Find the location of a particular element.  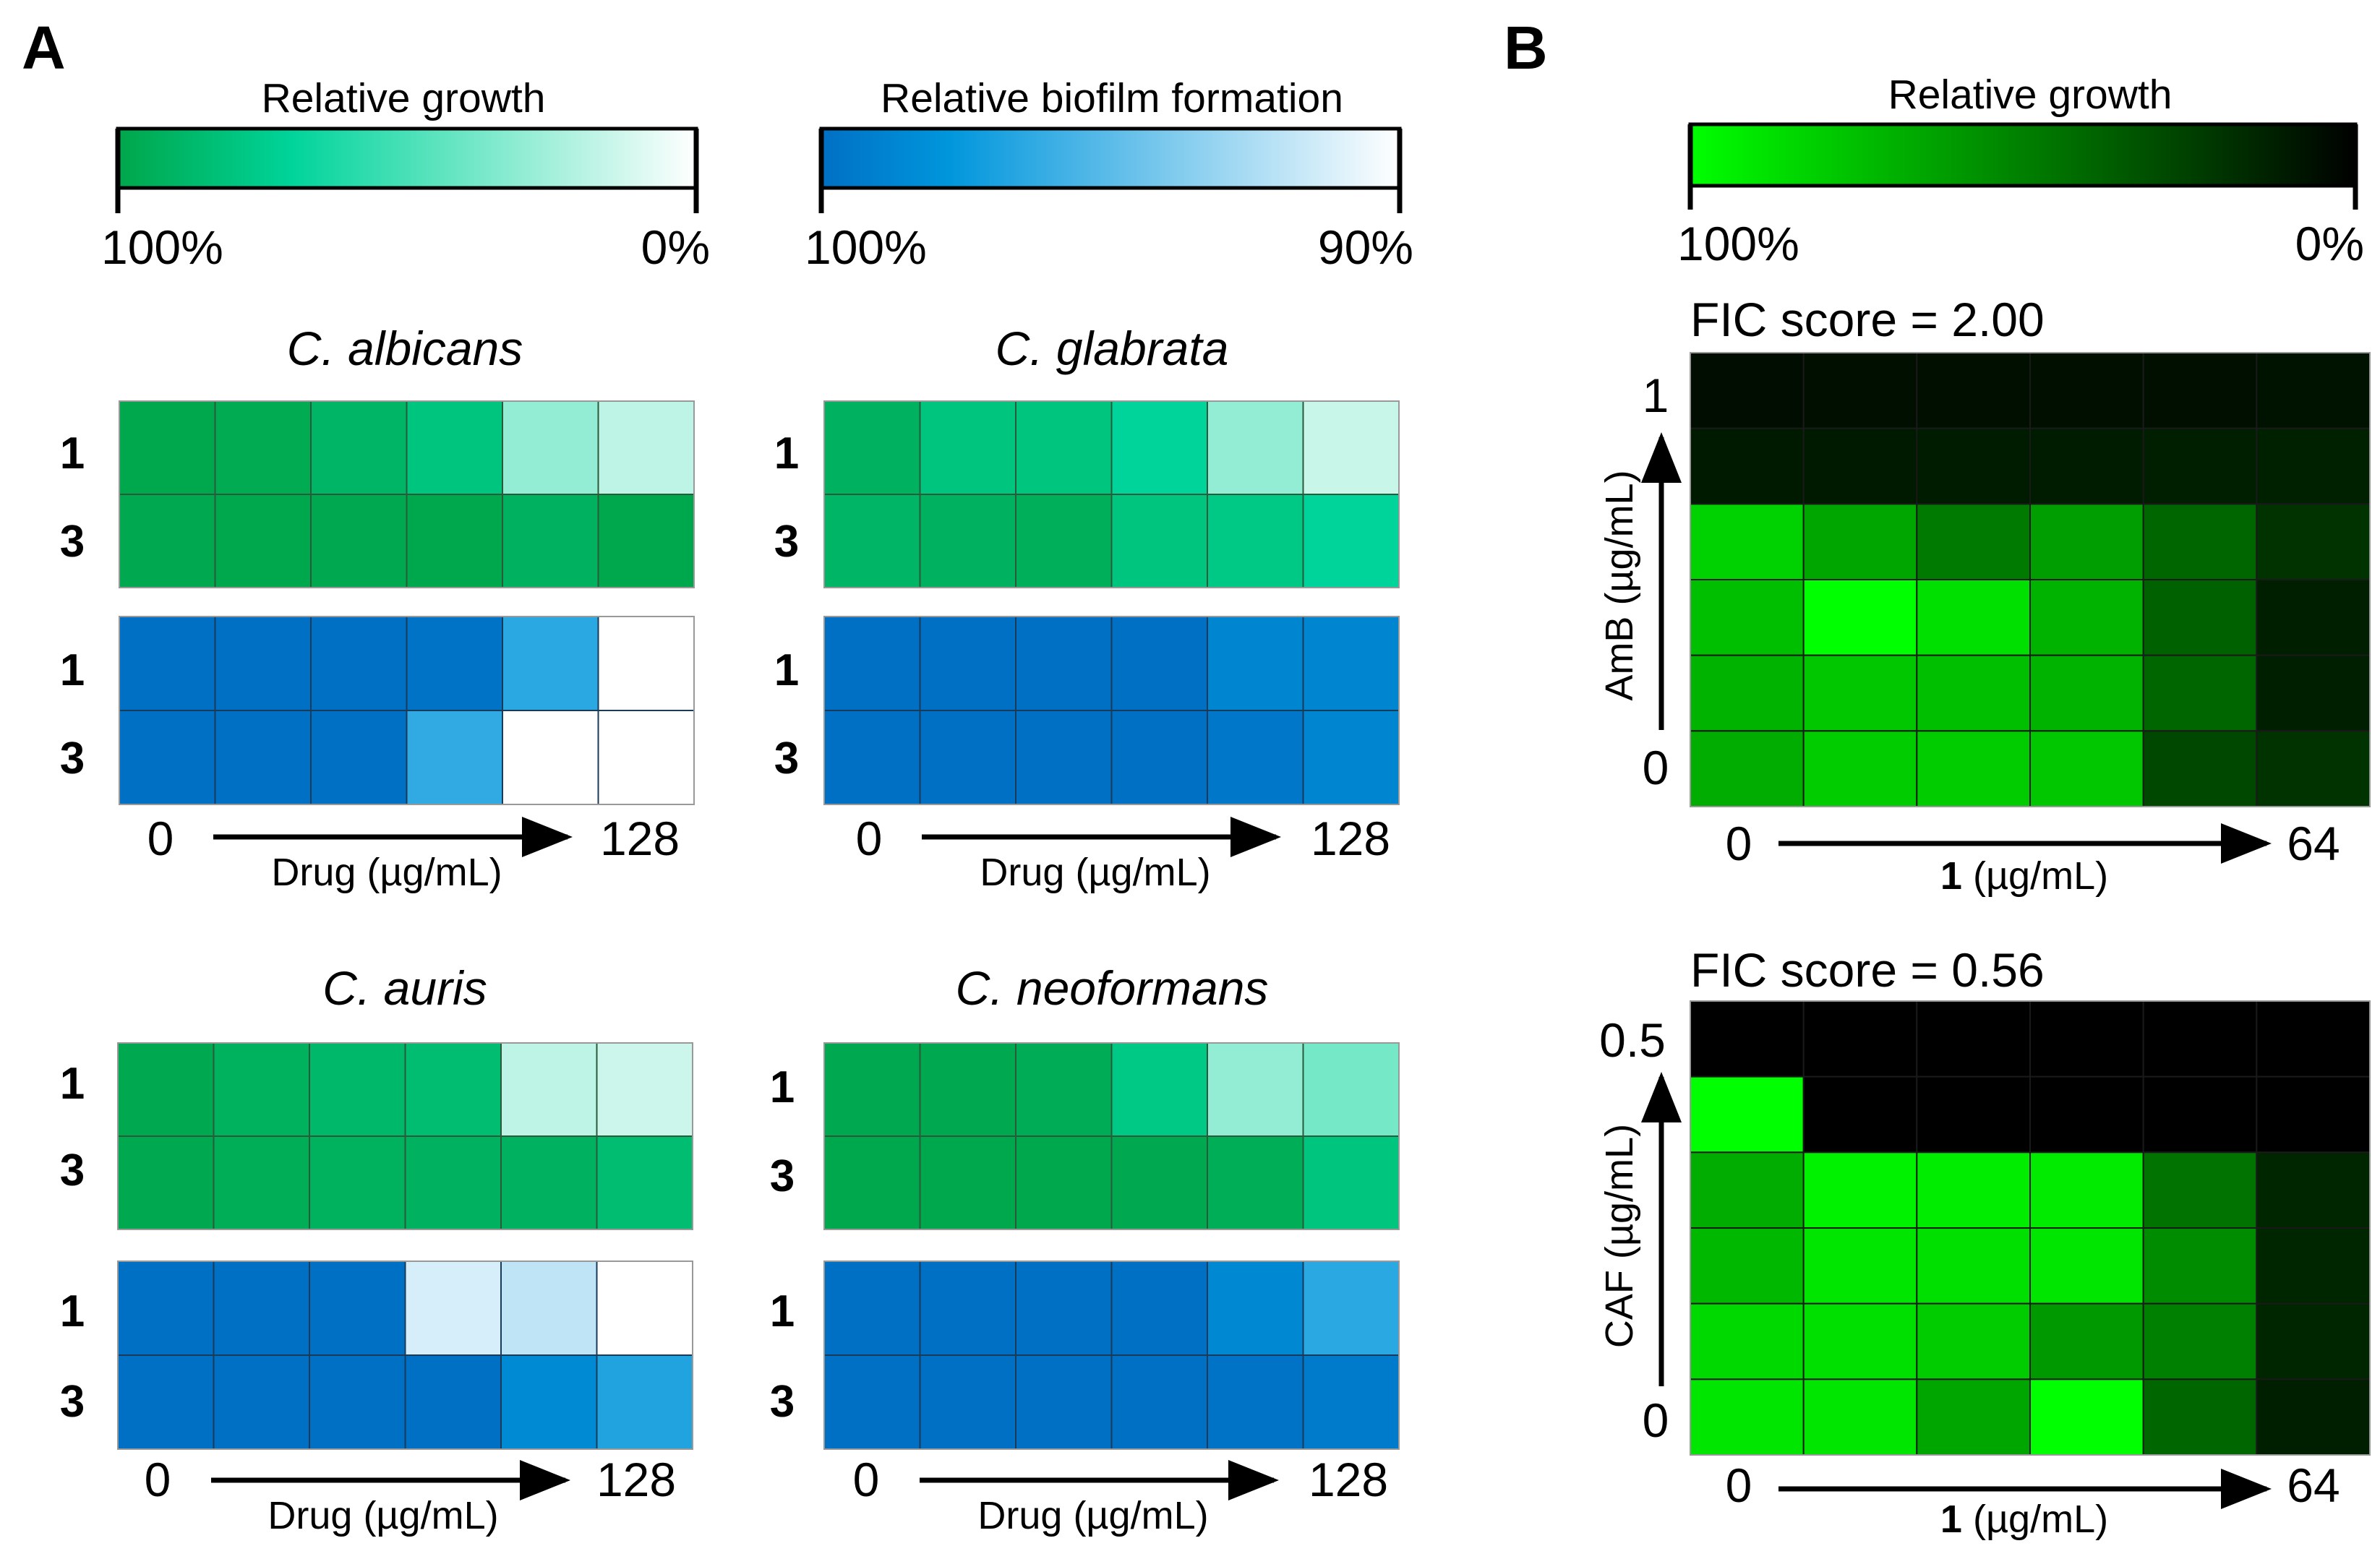

y-bottom-label: 0 is located at coordinates (1656, 768).